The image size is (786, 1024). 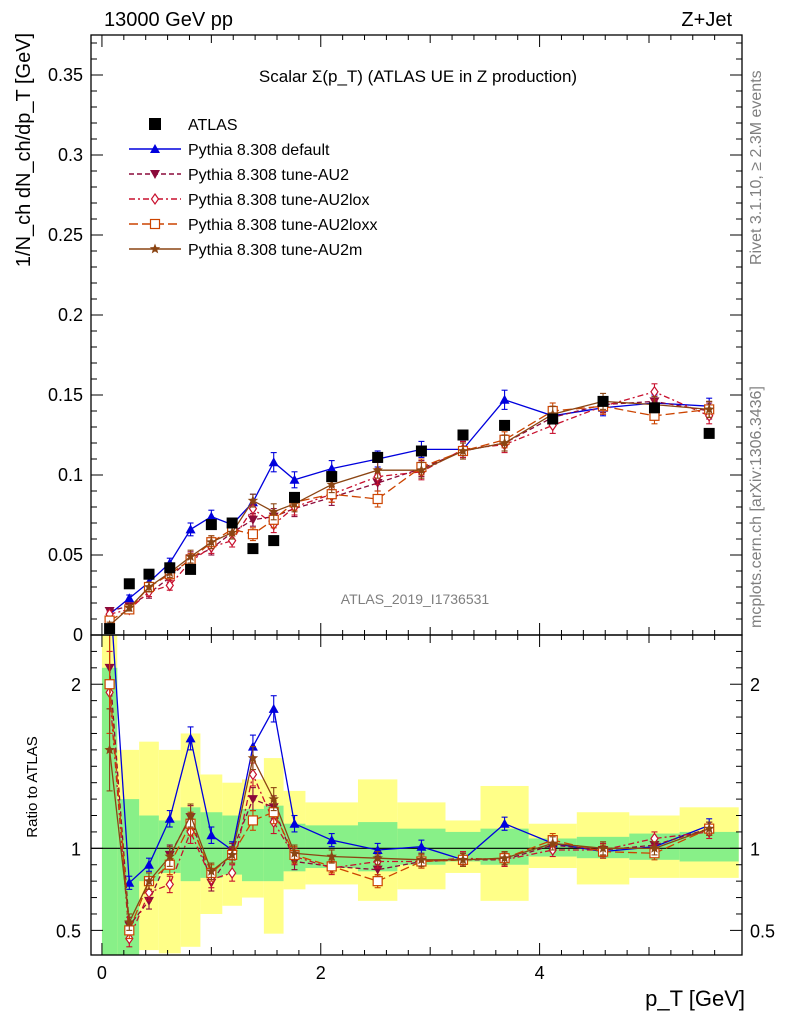 I want to click on ratio-y-axis-label: Ratio to ATLAS, so click(x=32, y=786).